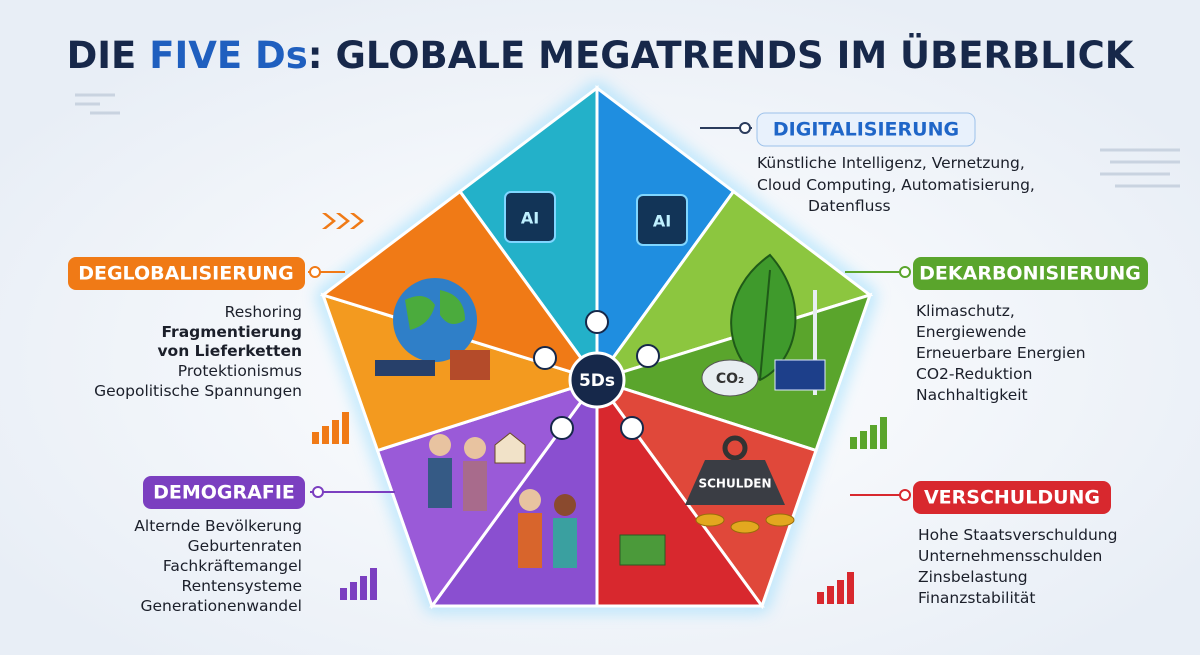  Describe the element at coordinates (1017, 535) in the screenshot. I see `item: Hohe Staatsverschuldung` at that location.